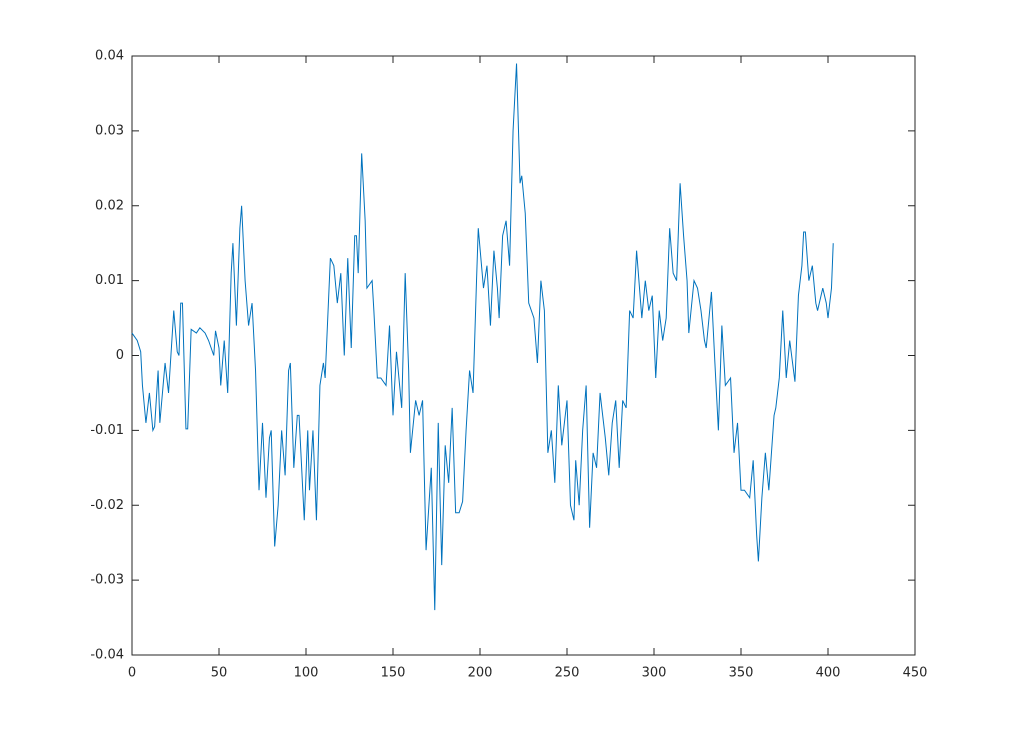 The height and width of the screenshot is (740, 1012). What do you see at coordinates (120, 355) in the screenshot?
I see `y-tick-label: 0` at bounding box center [120, 355].